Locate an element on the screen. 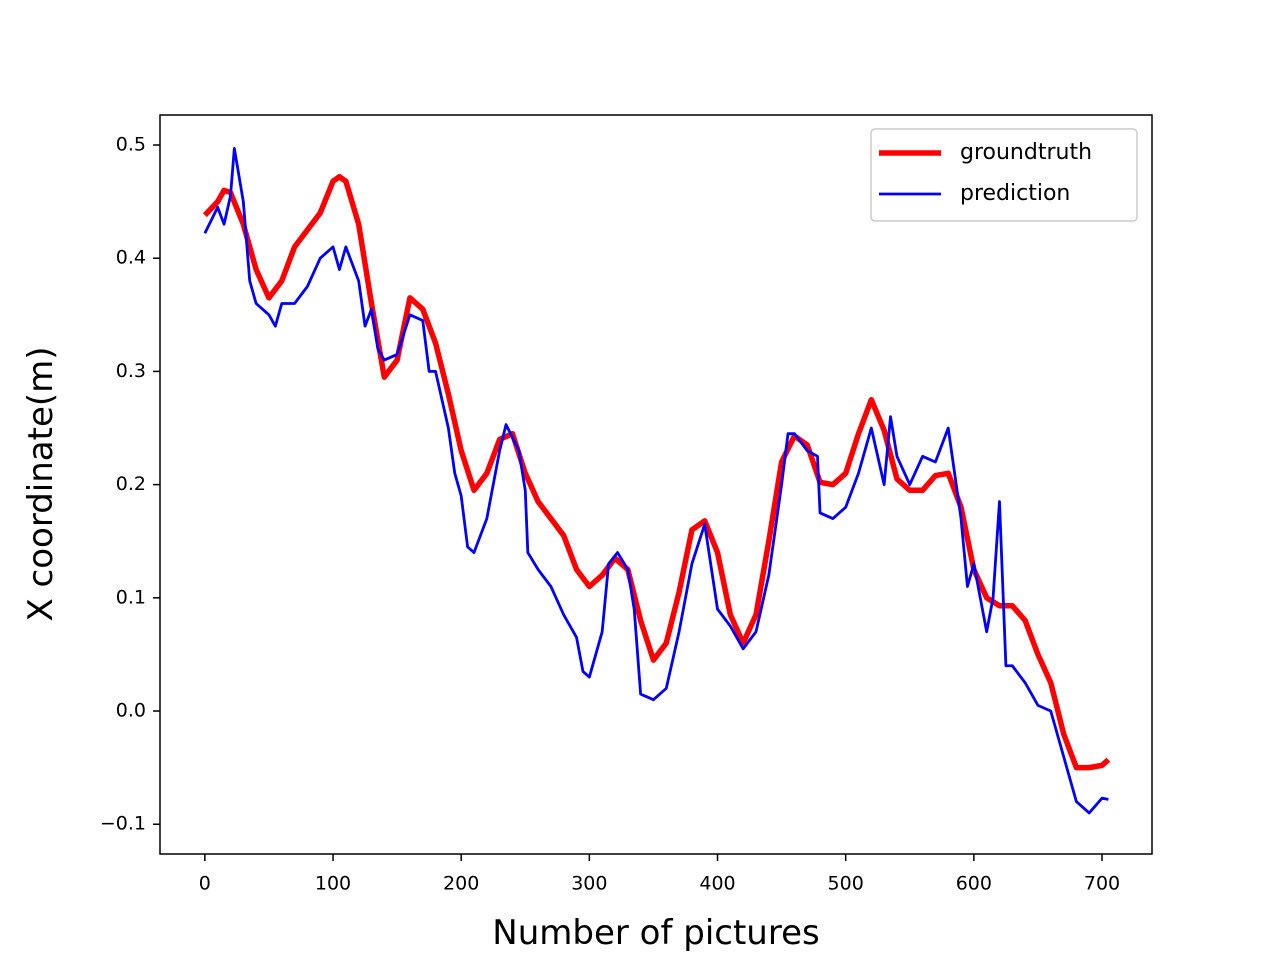 This screenshot has height=960, width=1280. y-axis-label: X coordinate(m) is located at coordinates (41, 483).